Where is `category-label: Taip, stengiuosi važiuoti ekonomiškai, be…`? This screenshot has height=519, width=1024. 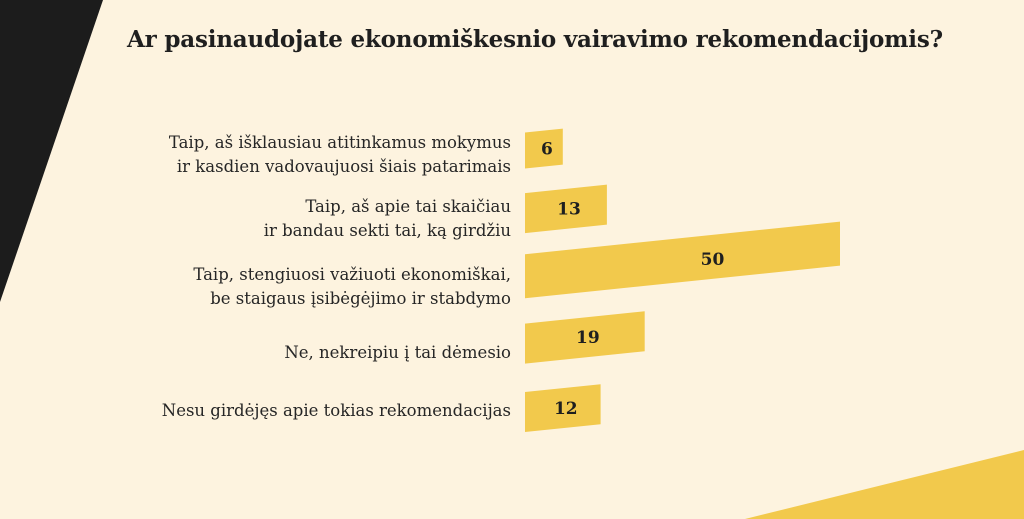 category-label: Taip, stengiuosi važiuoti ekonomiškai, be… is located at coordinates (352, 286).